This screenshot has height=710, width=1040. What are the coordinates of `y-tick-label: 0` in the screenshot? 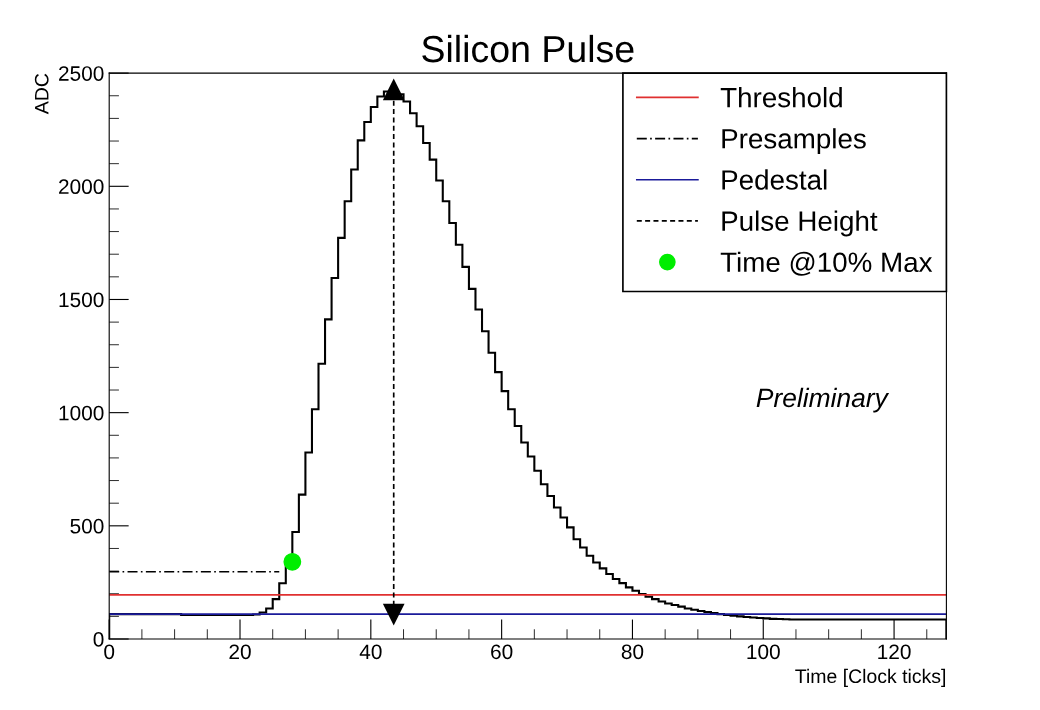 It's located at (98, 639).